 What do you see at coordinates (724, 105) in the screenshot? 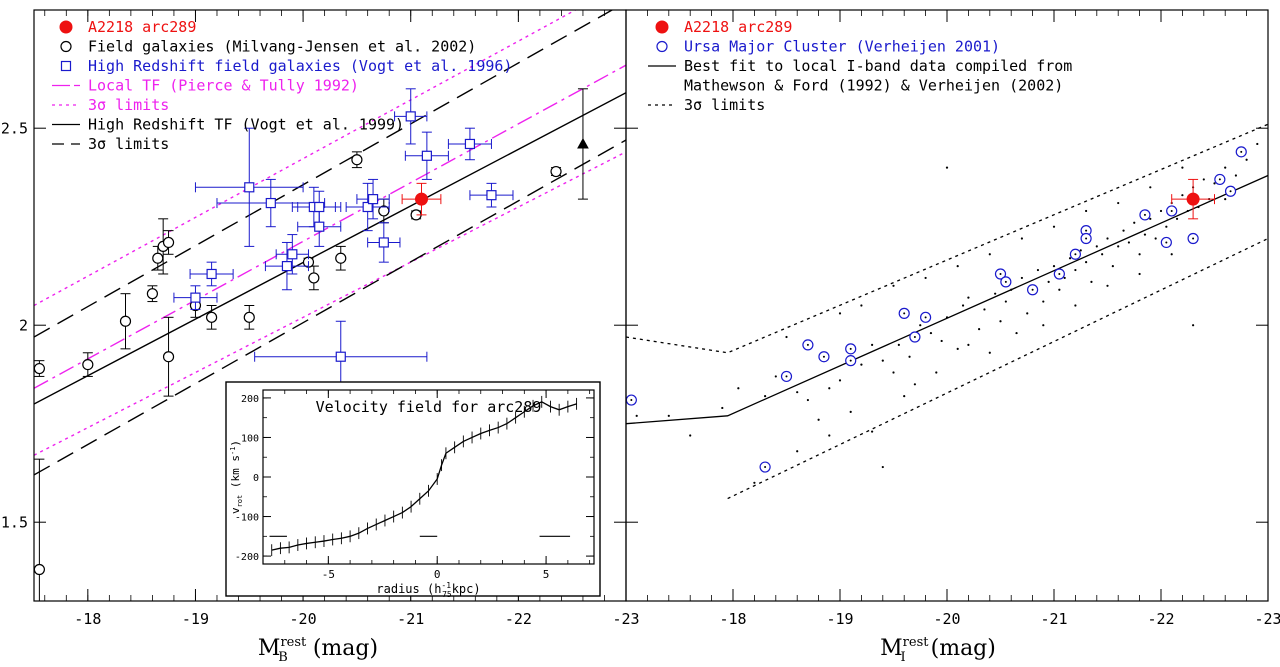
I see `legend-label-lim: 3σ limits` at bounding box center [724, 105].